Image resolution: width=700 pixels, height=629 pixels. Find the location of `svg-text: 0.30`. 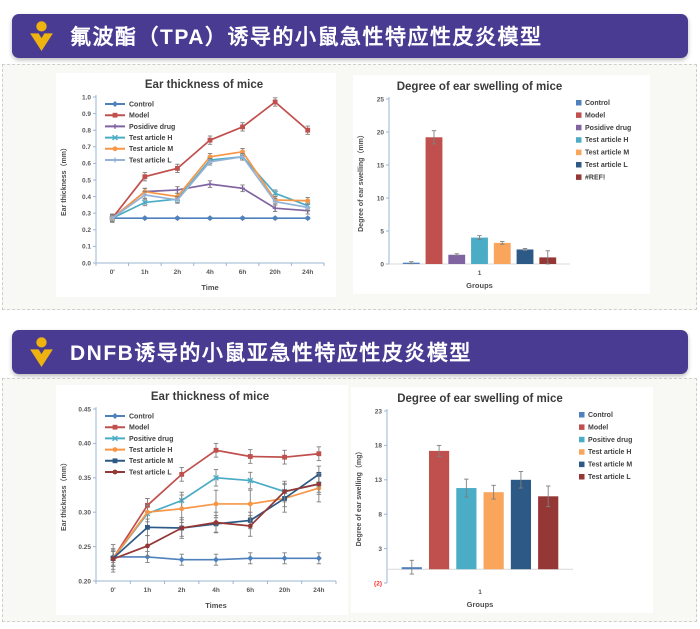

svg-text: 0.30 is located at coordinates (84, 513).